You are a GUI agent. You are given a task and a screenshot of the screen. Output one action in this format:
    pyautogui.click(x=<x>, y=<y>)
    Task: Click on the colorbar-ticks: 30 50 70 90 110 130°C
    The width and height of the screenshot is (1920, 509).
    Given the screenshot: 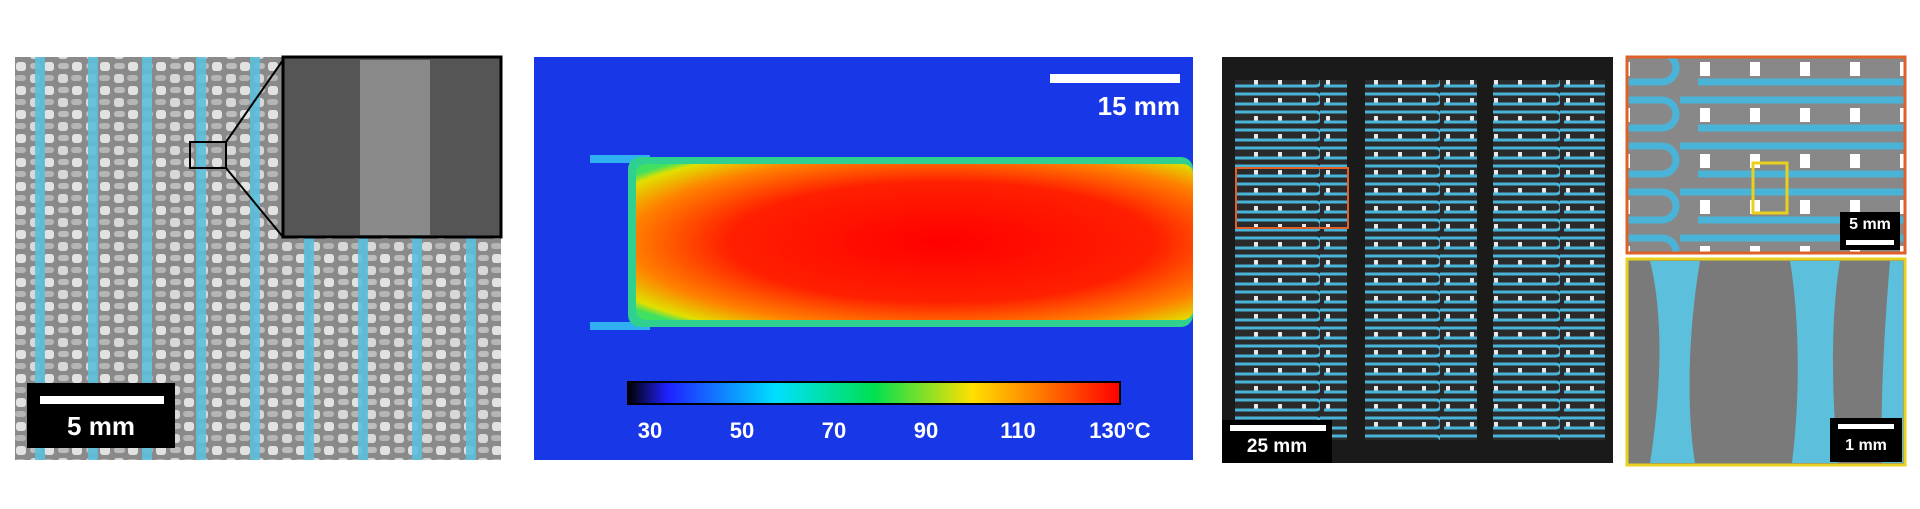 What is the action you would take?
    pyautogui.click(x=894, y=430)
    